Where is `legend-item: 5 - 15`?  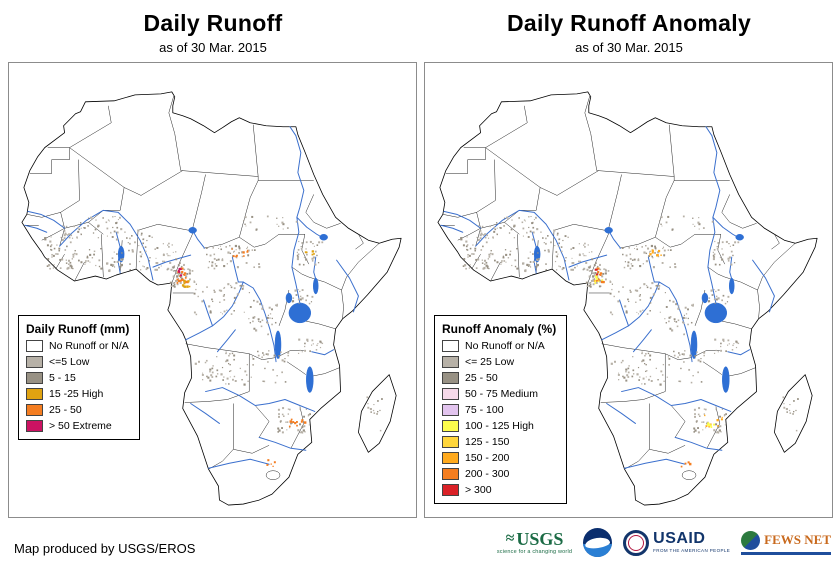
legend-item: 5 - 15 is located at coordinates (77, 378).